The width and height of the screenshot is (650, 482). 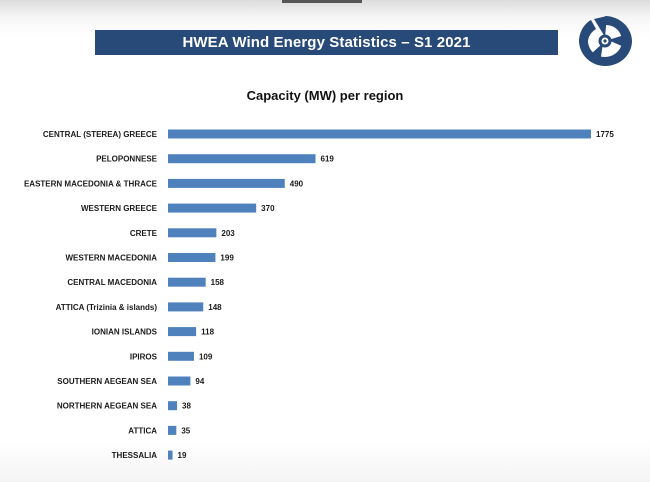 I want to click on category-label: WESTERN GREECE, so click(x=119, y=208).